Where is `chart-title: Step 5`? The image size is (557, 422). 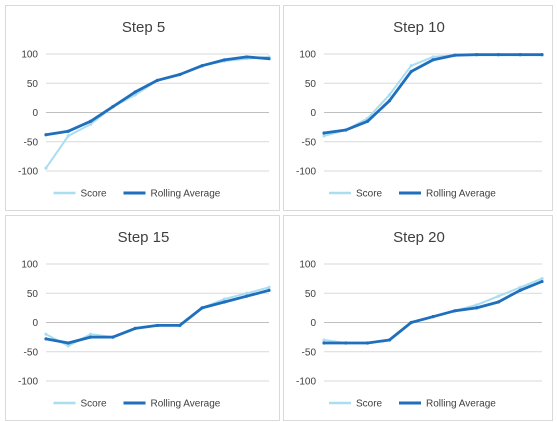 chart-title: Step 5 is located at coordinates (143, 27).